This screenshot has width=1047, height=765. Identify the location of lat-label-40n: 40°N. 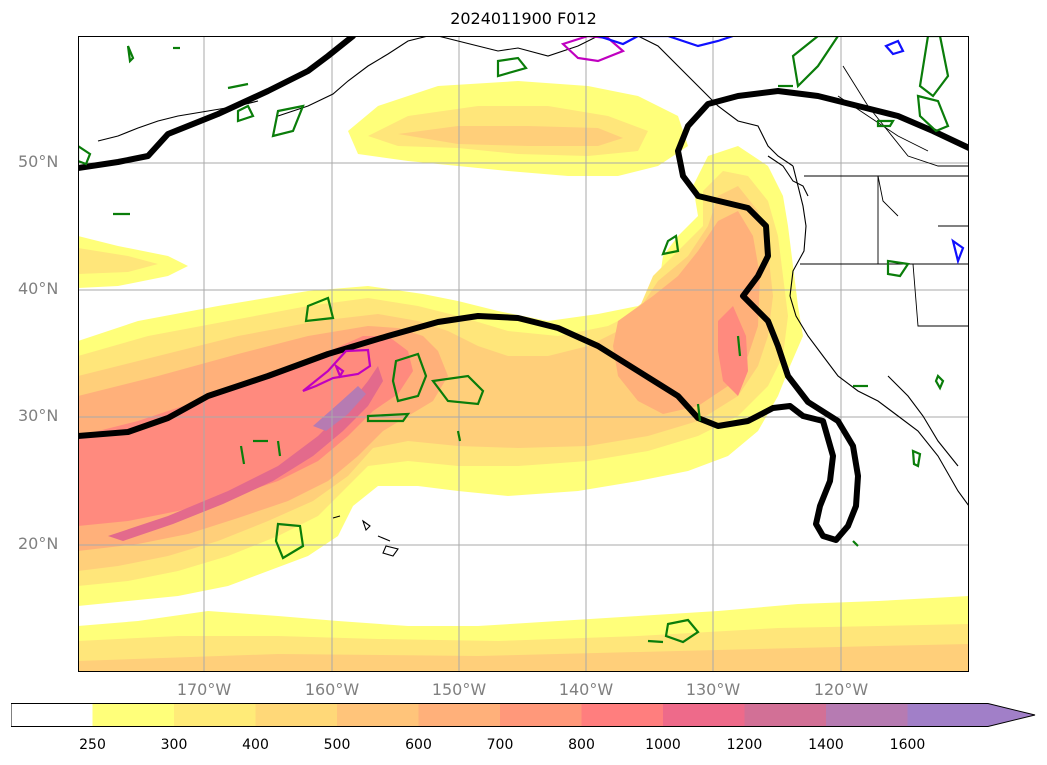
(38, 288).